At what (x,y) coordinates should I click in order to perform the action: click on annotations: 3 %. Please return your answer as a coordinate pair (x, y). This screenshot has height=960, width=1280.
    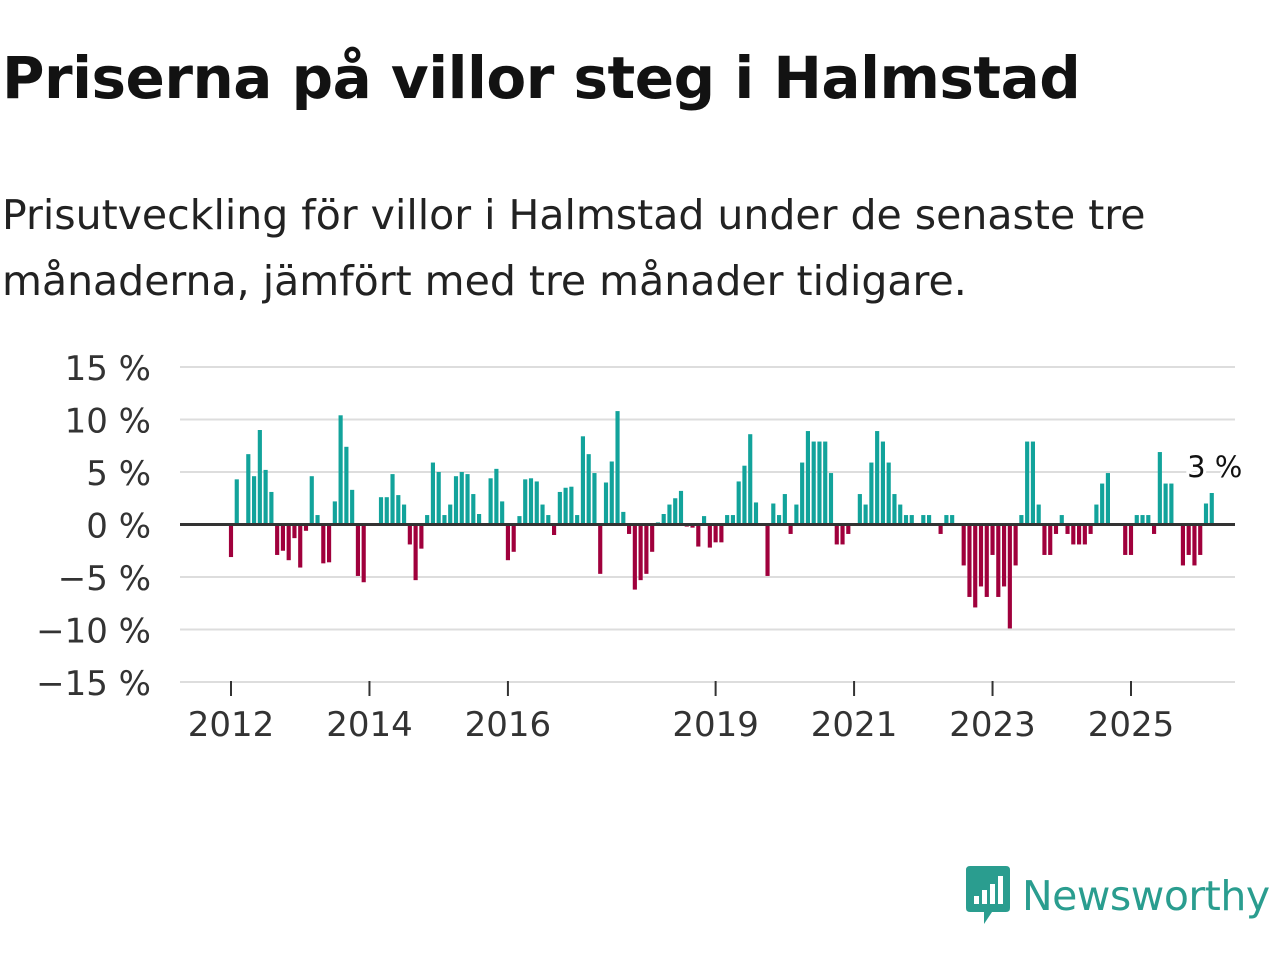
    Looking at the image, I should click on (1214, 467).